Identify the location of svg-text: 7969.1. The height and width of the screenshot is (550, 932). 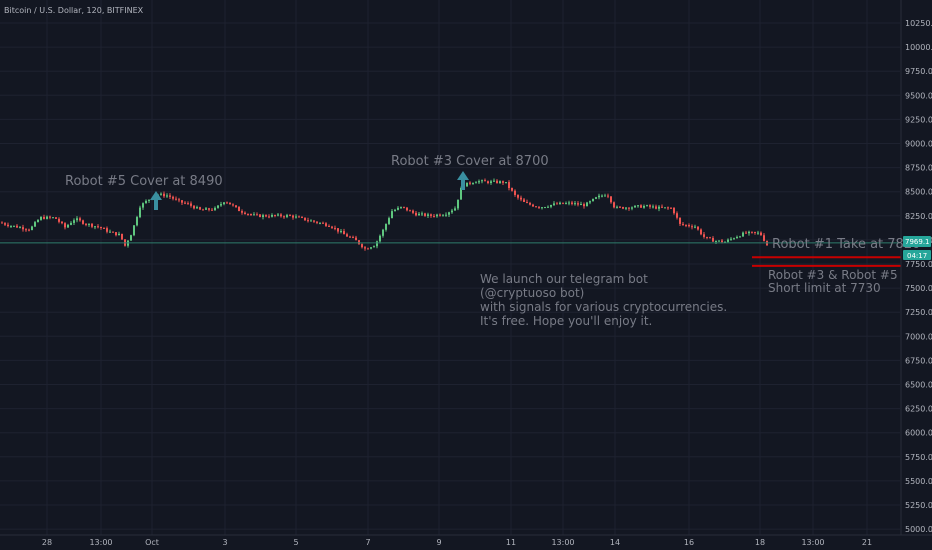
(917, 242).